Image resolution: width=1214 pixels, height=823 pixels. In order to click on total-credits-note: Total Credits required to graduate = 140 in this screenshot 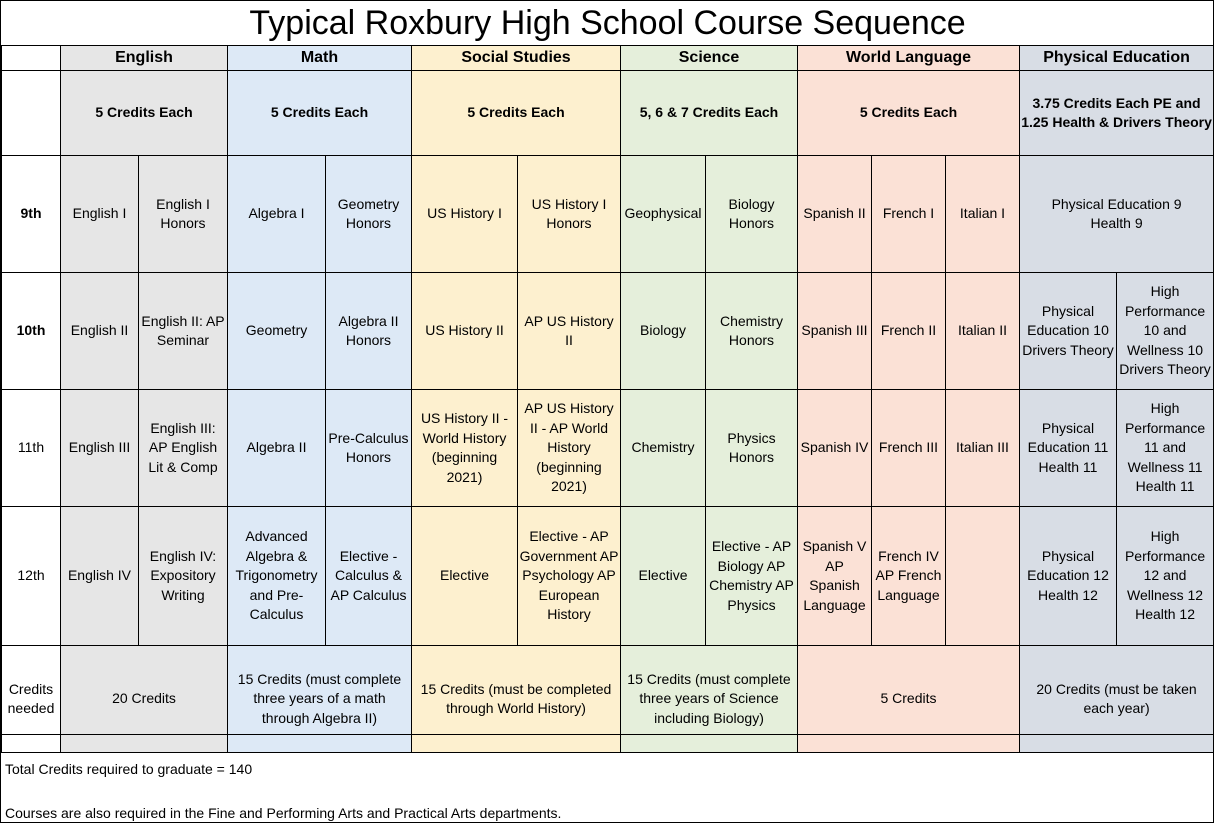, I will do `click(129, 769)`.